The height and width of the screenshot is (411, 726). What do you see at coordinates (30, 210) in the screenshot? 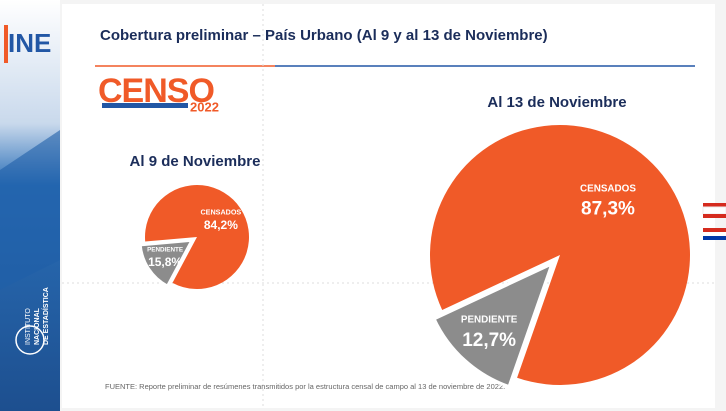
I see `sidebar-shape` at bounding box center [30, 210].